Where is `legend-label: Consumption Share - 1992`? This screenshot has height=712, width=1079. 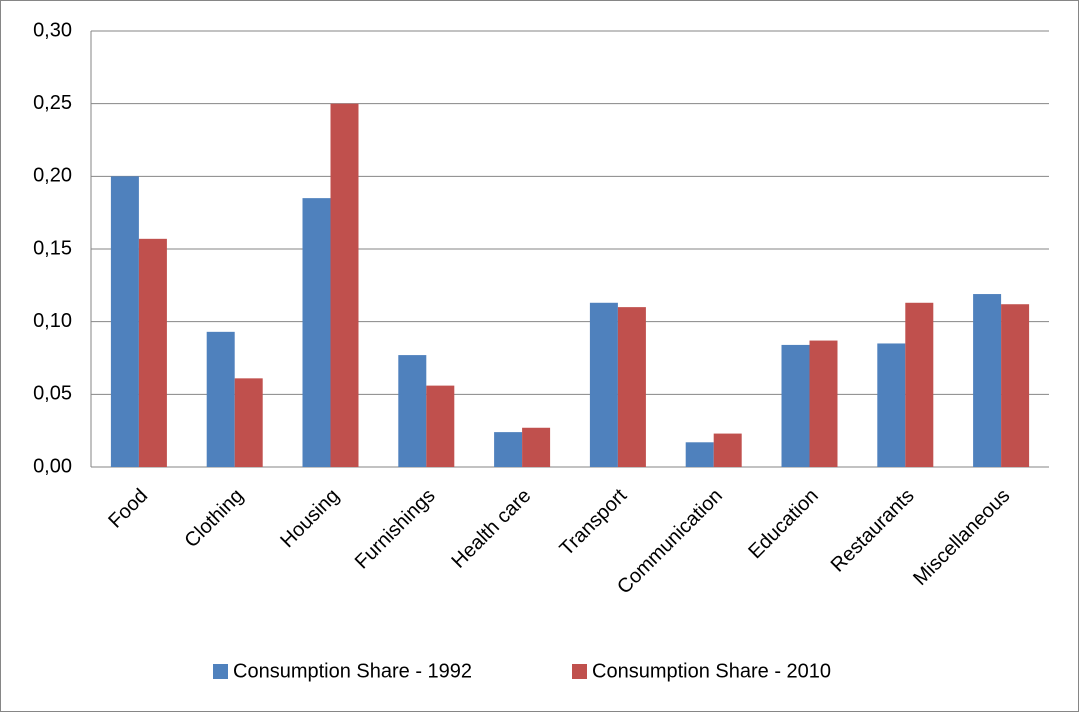
legend-label: Consumption Share - 1992 is located at coordinates (352, 671).